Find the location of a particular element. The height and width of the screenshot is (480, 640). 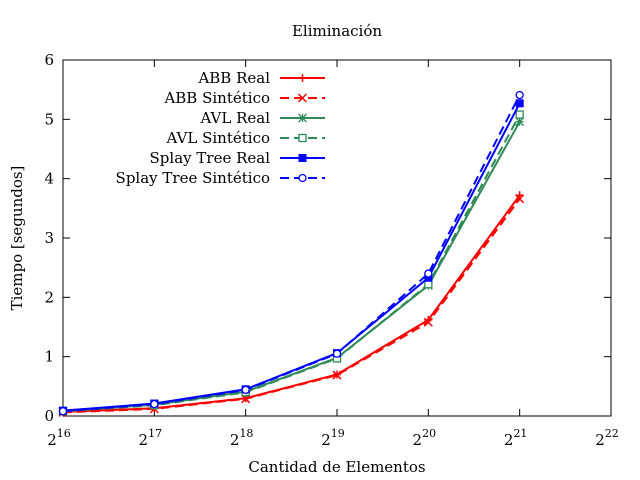

x-tick-exponent: 17 is located at coordinates (155, 433).